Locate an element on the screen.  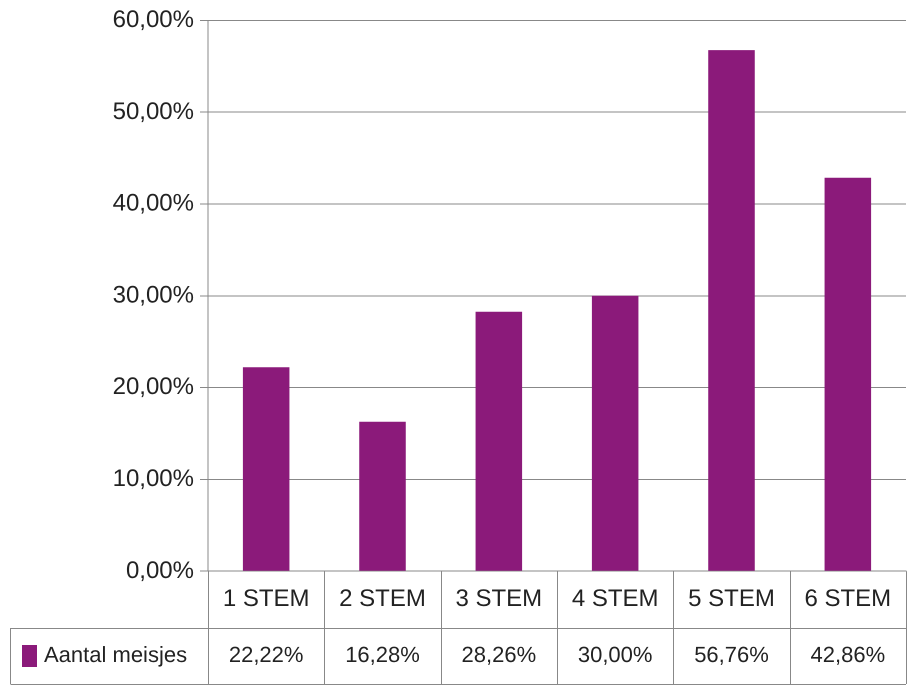
text: 30,00% is located at coordinates (615, 655).